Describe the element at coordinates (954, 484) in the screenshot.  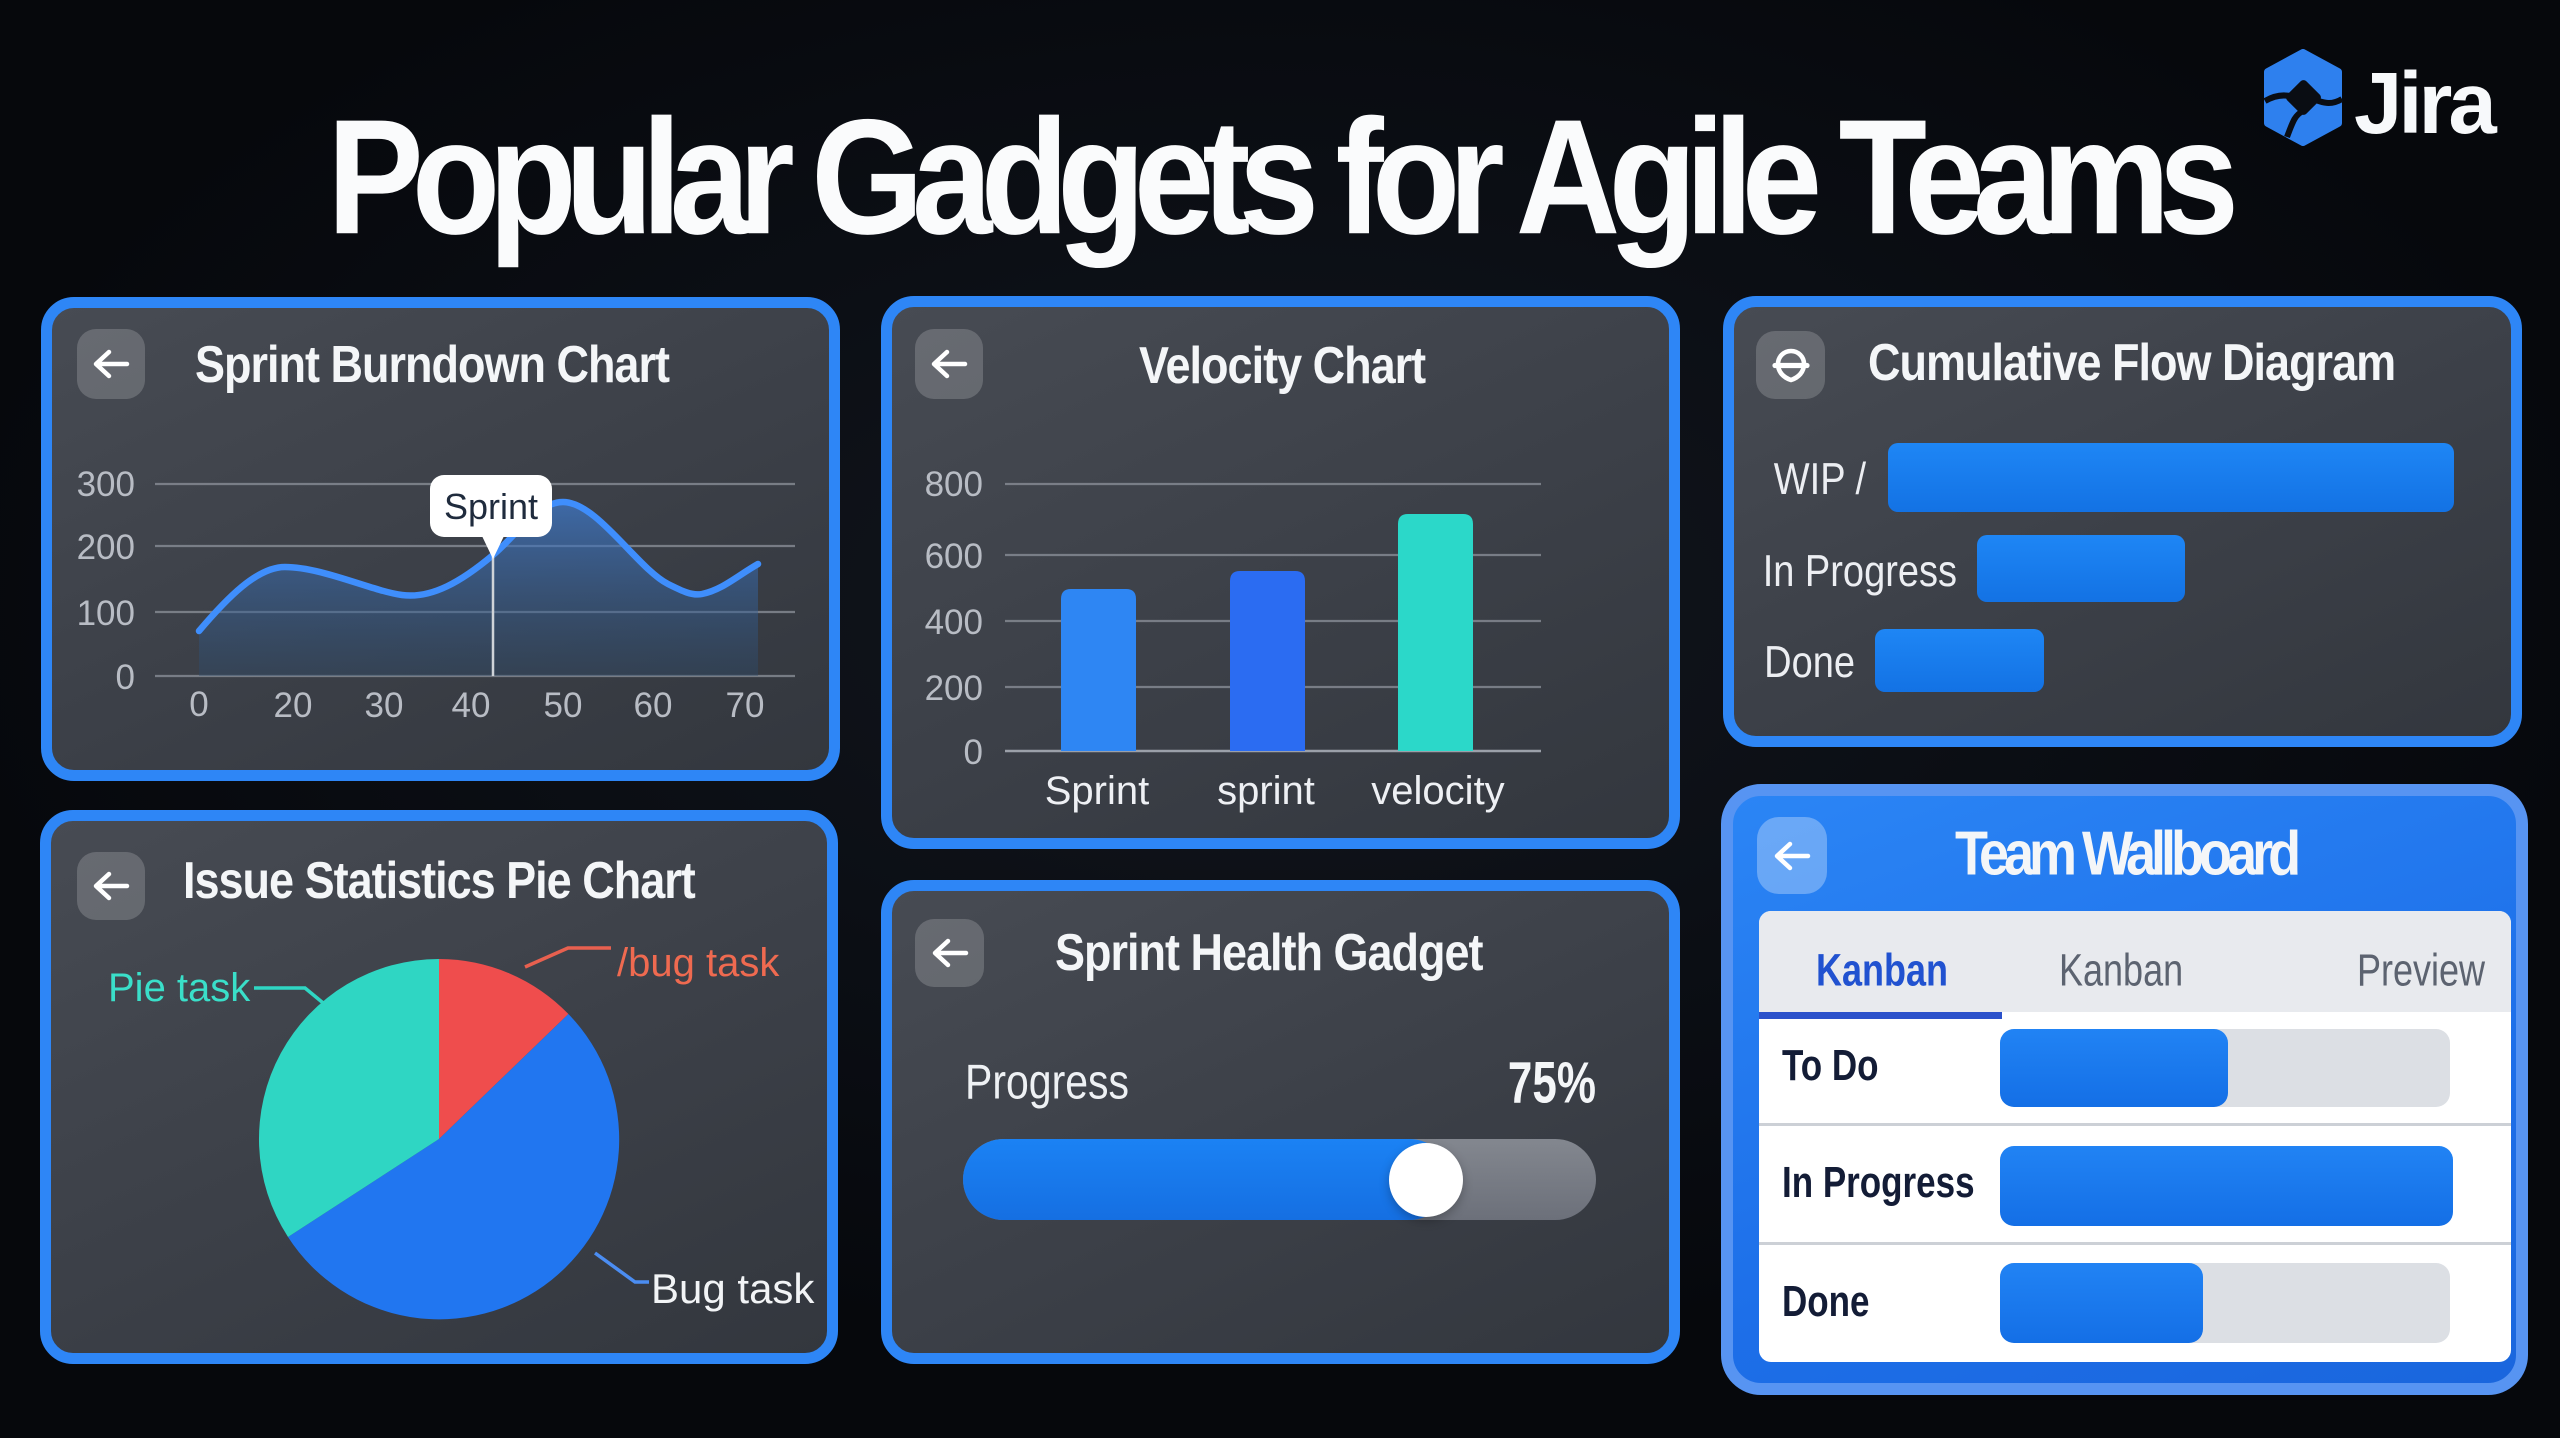
I see `svg-text: 800` at that location.